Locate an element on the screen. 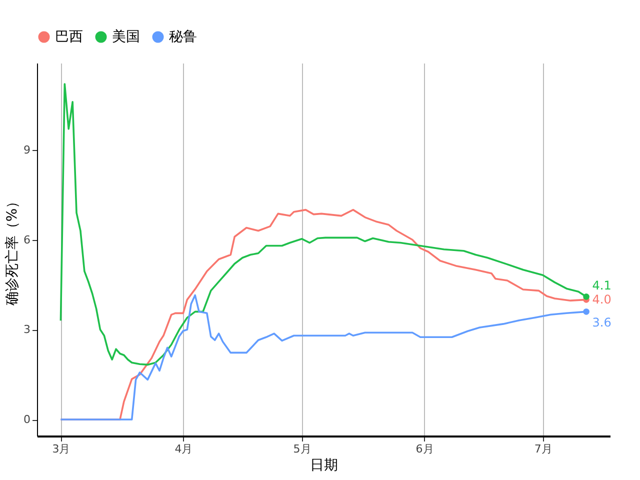 The image size is (640, 480). x-axis-title: 日期 is located at coordinates (324, 466).